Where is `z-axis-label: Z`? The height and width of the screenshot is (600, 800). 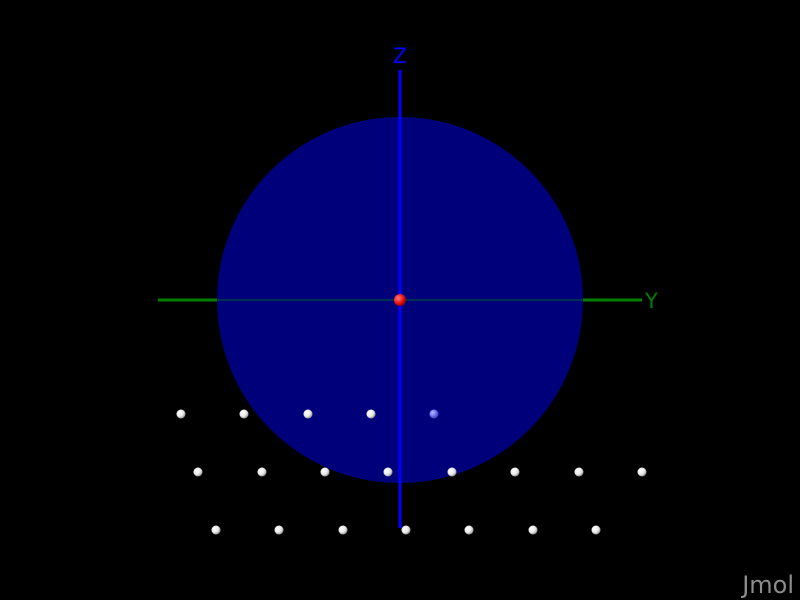
z-axis-label: Z is located at coordinates (400, 56).